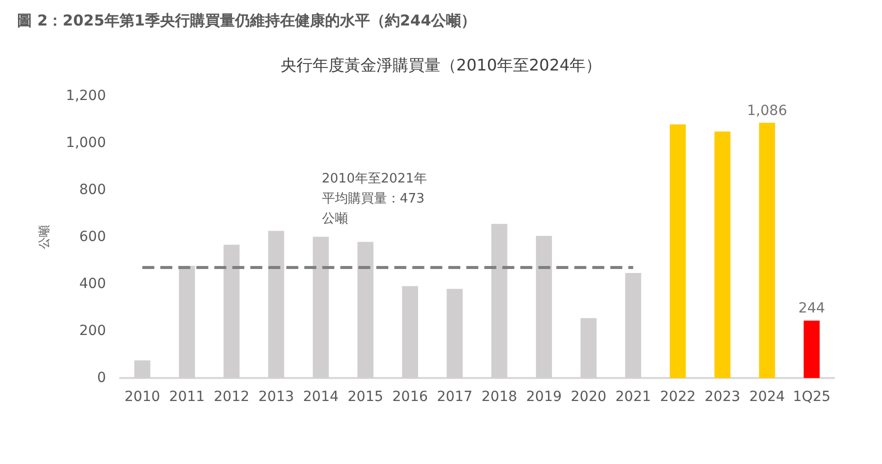 The image size is (882, 464). I want to click on x-tick-label: 2019, so click(544, 397).